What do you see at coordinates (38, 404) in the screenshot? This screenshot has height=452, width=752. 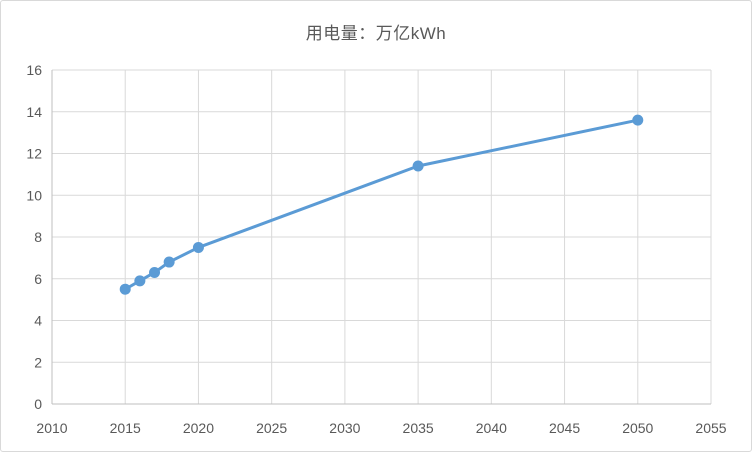 I see `y-axis-tick-label: 0` at bounding box center [38, 404].